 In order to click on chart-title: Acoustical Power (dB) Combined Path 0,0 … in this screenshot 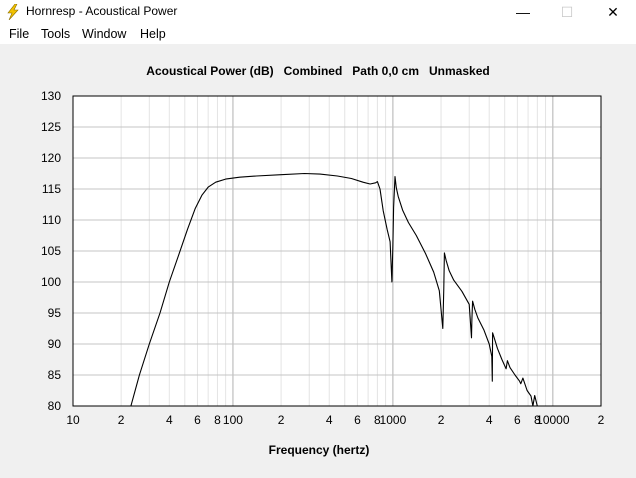, I will do `click(318, 71)`.